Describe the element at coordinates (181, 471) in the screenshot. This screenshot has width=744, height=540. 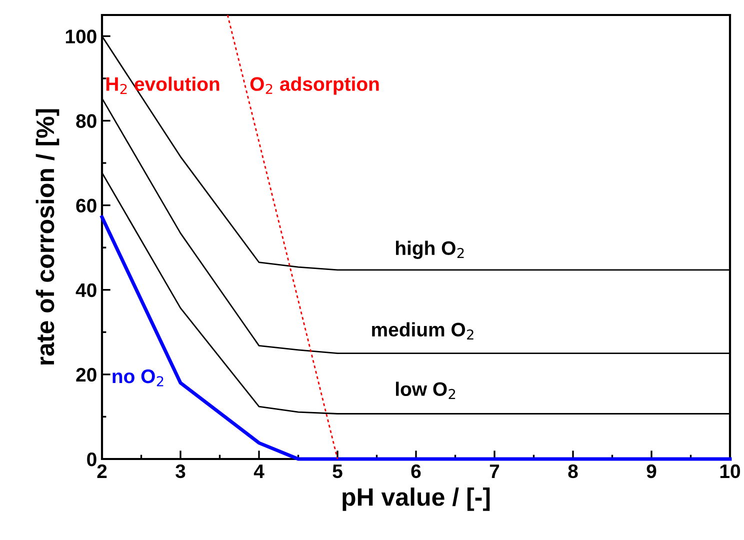
I see `x-tick-label: 3` at that location.